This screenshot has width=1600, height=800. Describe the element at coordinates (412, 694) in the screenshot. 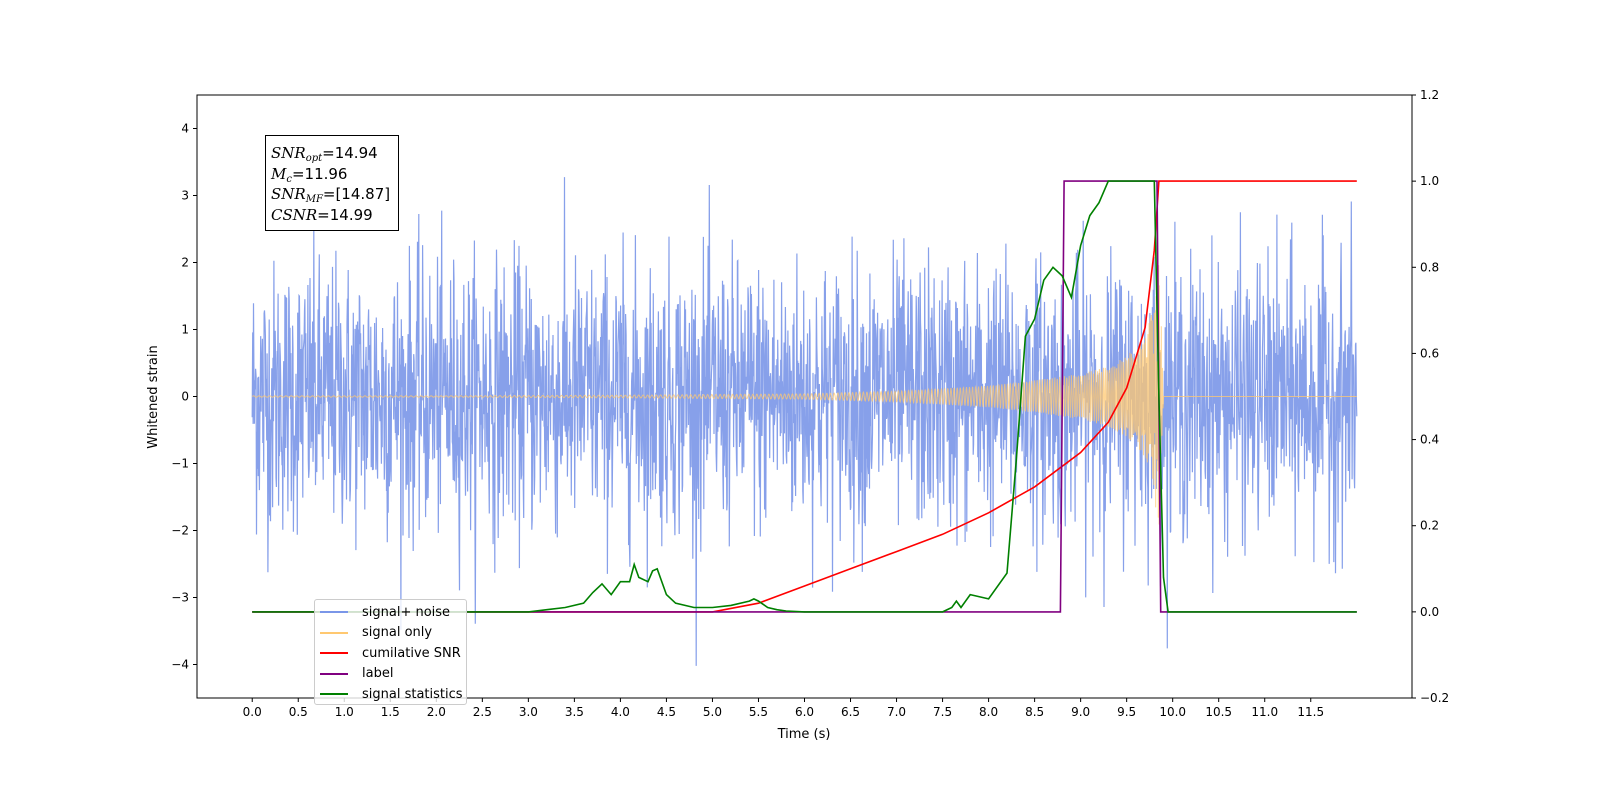

I see `legend-label: signal statistics` at that location.